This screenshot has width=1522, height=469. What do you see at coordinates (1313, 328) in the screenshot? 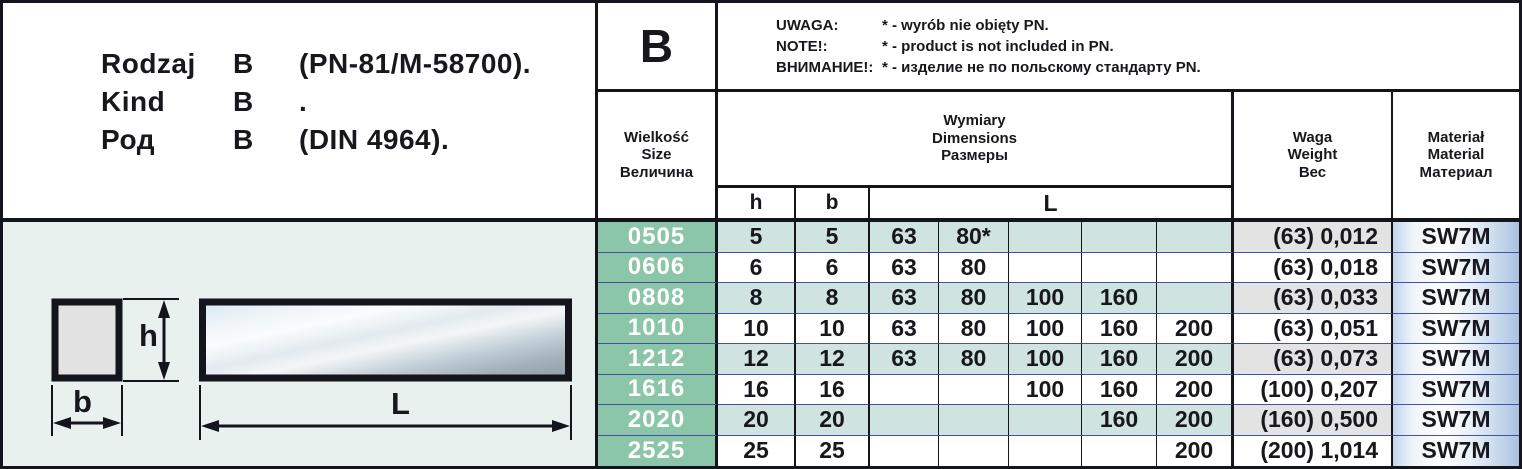
I see `weight-cell: (63) 0,051` at bounding box center [1313, 328].